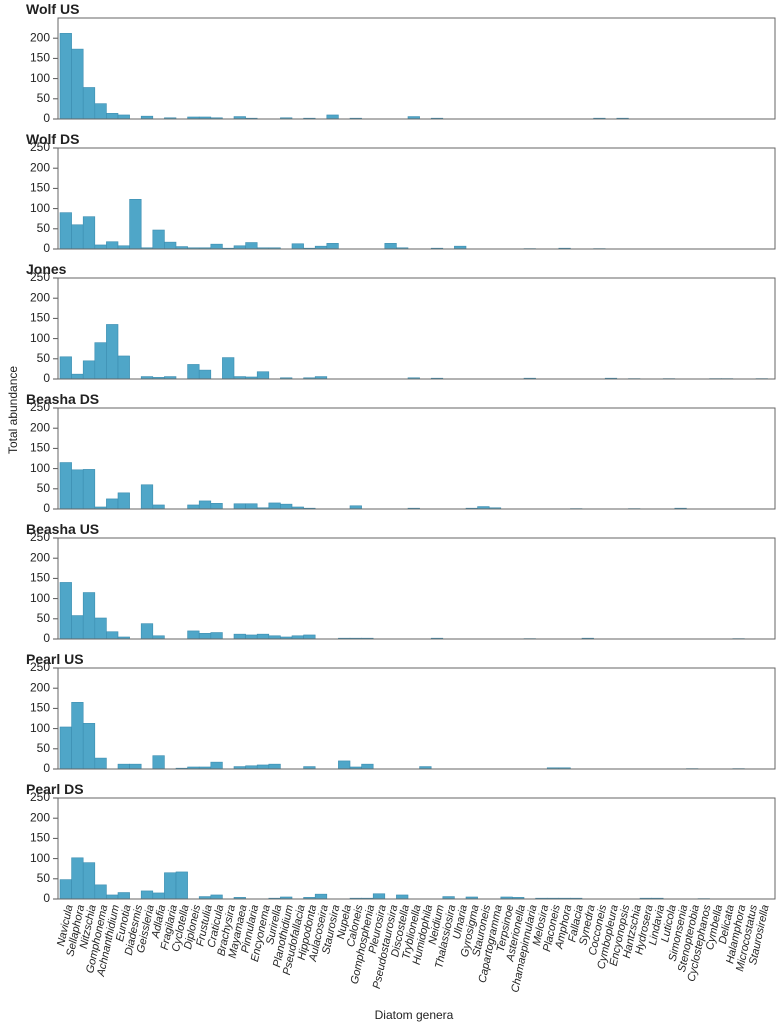 The height and width of the screenshot is (1027, 781). What do you see at coordinates (13, 410) in the screenshot?
I see `y-axis-label: Total abundance` at bounding box center [13, 410].